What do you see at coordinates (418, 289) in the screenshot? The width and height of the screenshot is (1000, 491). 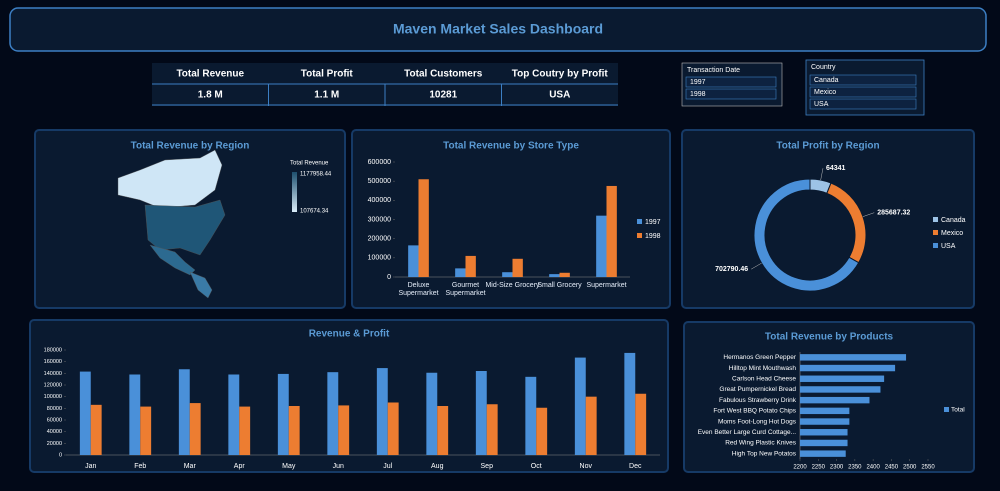 I see `x-tick-label: Deluxe Supermarket` at bounding box center [418, 289].